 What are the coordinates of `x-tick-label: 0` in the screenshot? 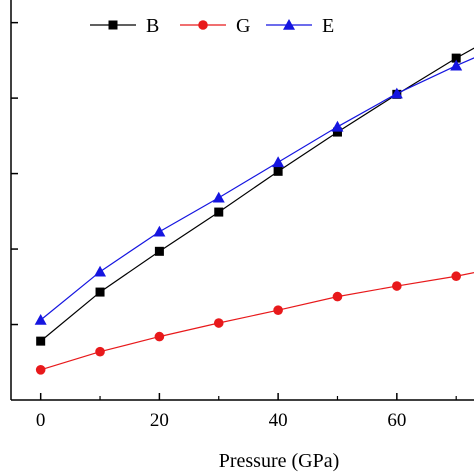 It's located at (41, 420).